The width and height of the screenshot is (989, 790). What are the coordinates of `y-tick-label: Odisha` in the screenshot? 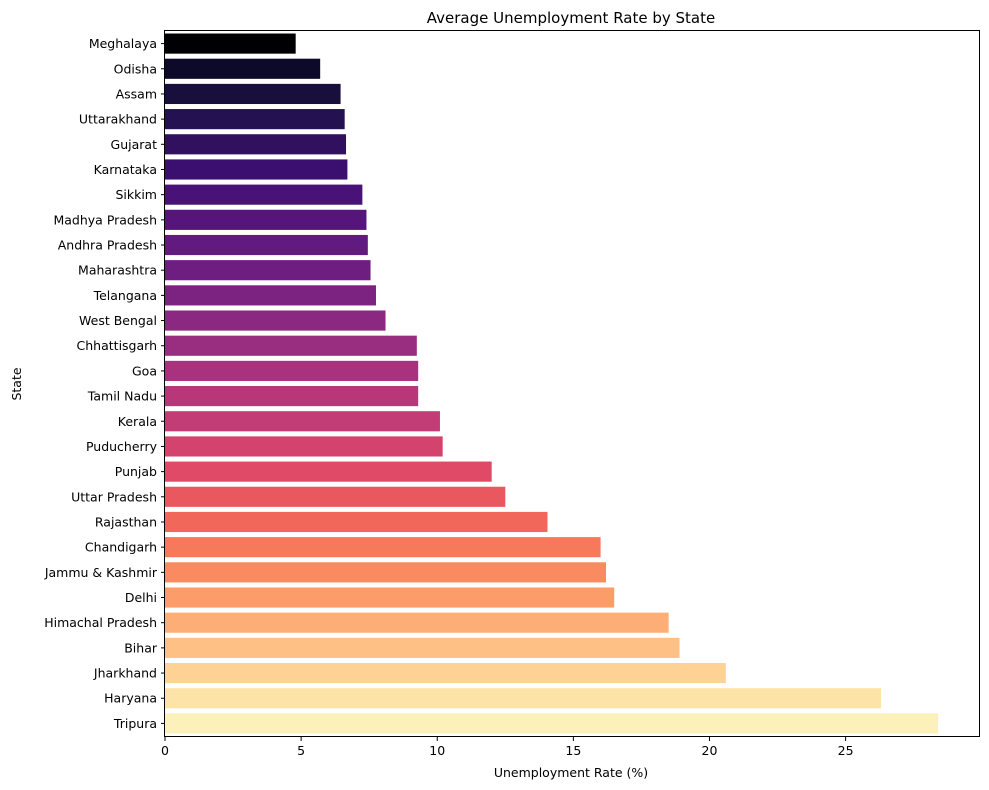 It's located at (135, 68).